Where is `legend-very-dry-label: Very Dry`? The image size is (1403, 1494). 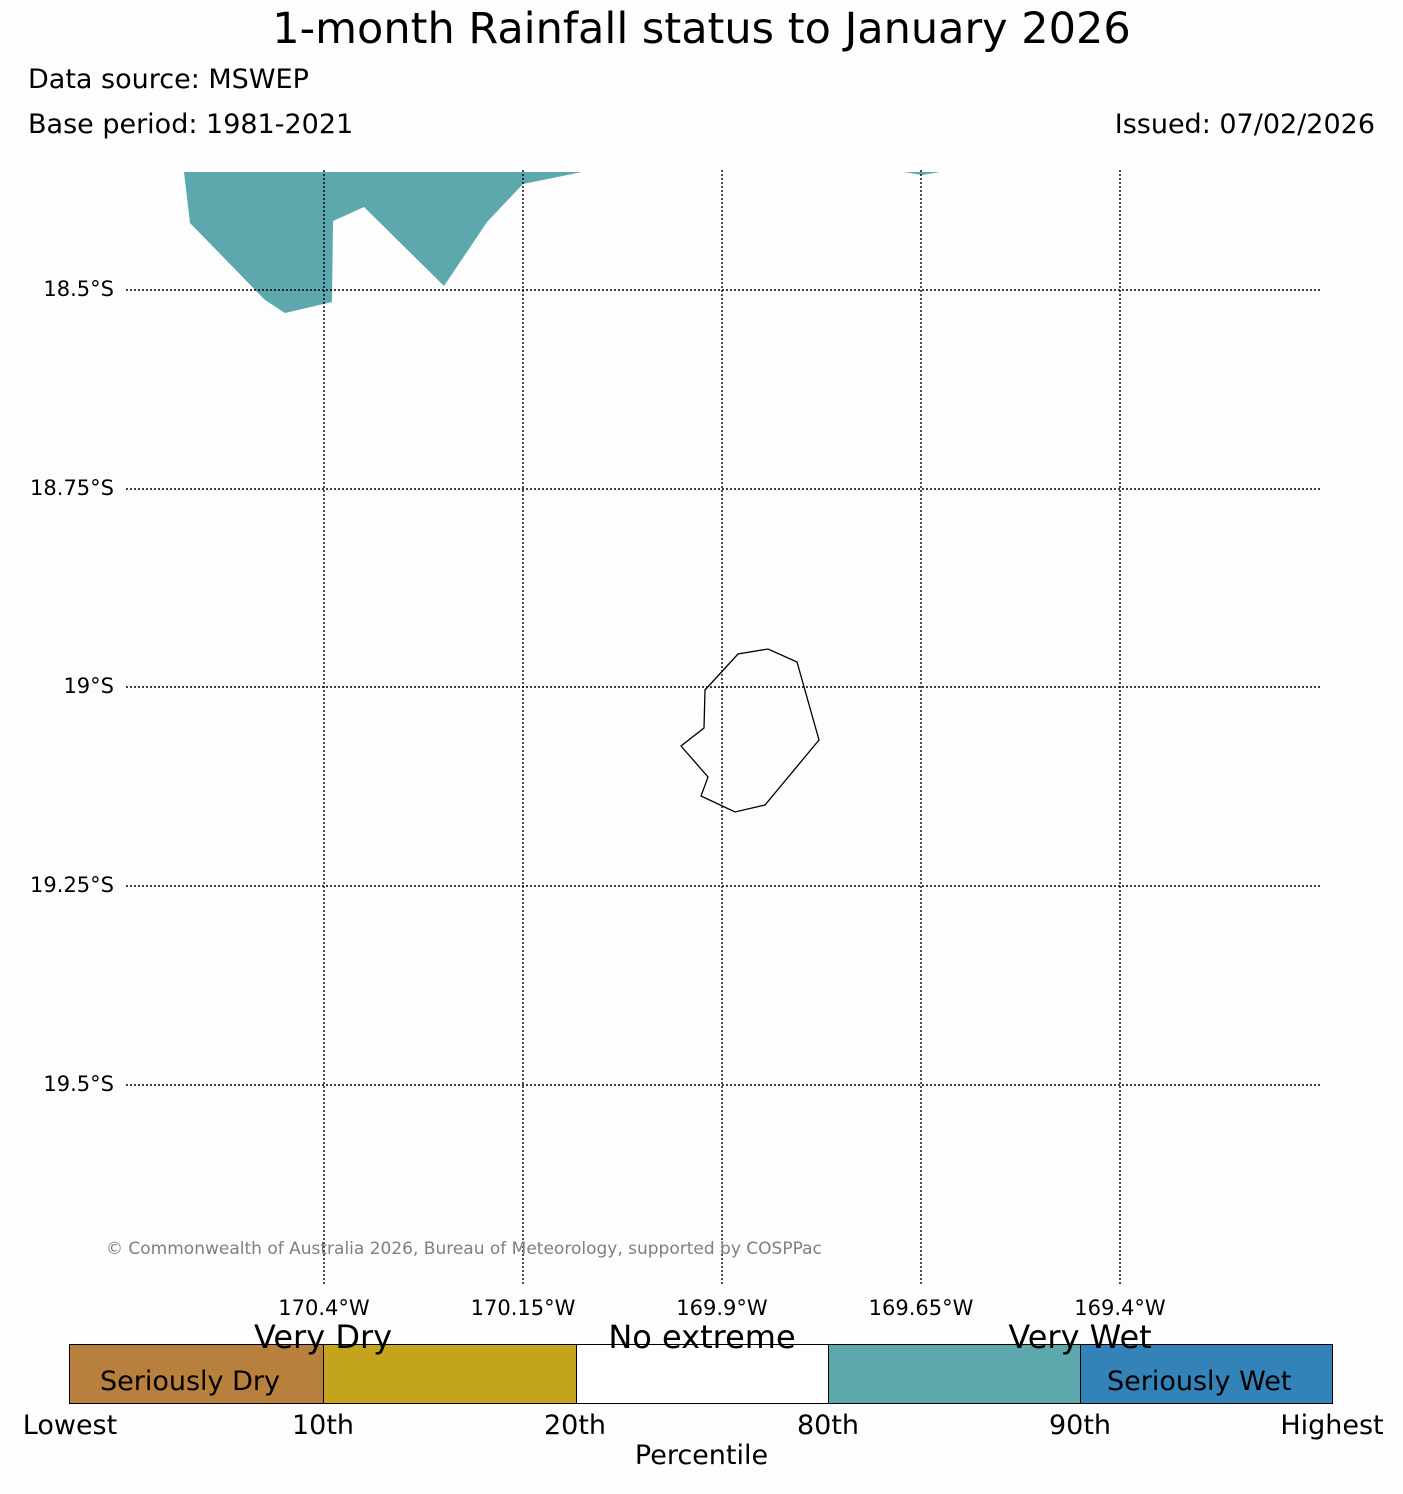
legend-very-dry-label: Very Dry is located at coordinates (323, 1337).